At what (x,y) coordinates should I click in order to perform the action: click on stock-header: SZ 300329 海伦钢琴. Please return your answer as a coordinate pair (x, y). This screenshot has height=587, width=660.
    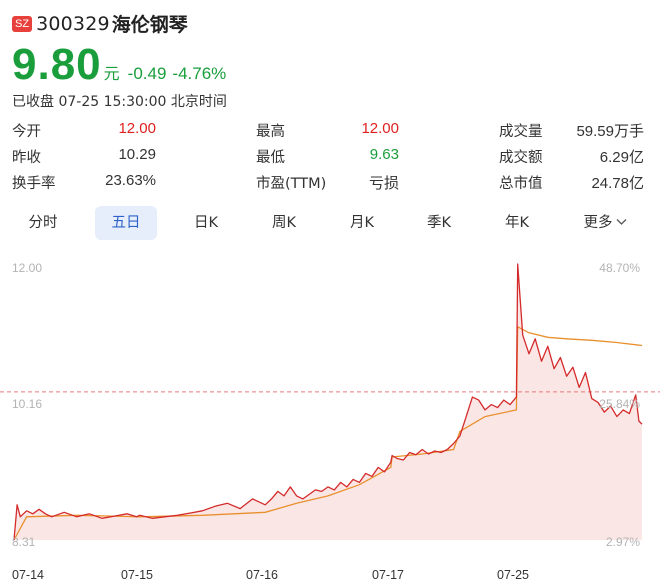
    Looking at the image, I should click on (100, 23).